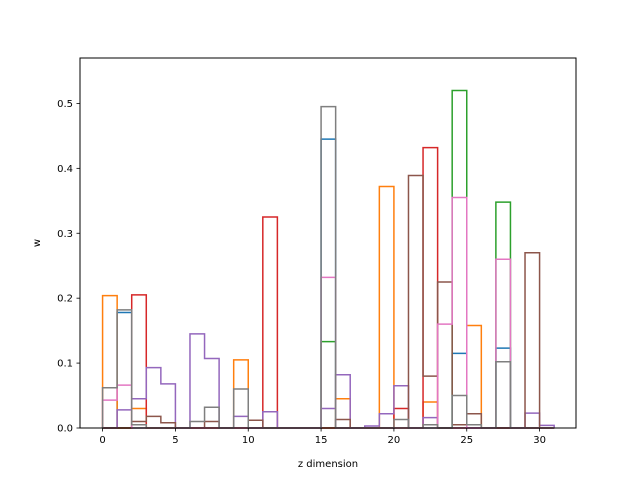 Image resolution: width=640 pixels, height=480 pixels. What do you see at coordinates (65, 429) in the screenshot?
I see `y-tick-label: 0.0` at bounding box center [65, 429].